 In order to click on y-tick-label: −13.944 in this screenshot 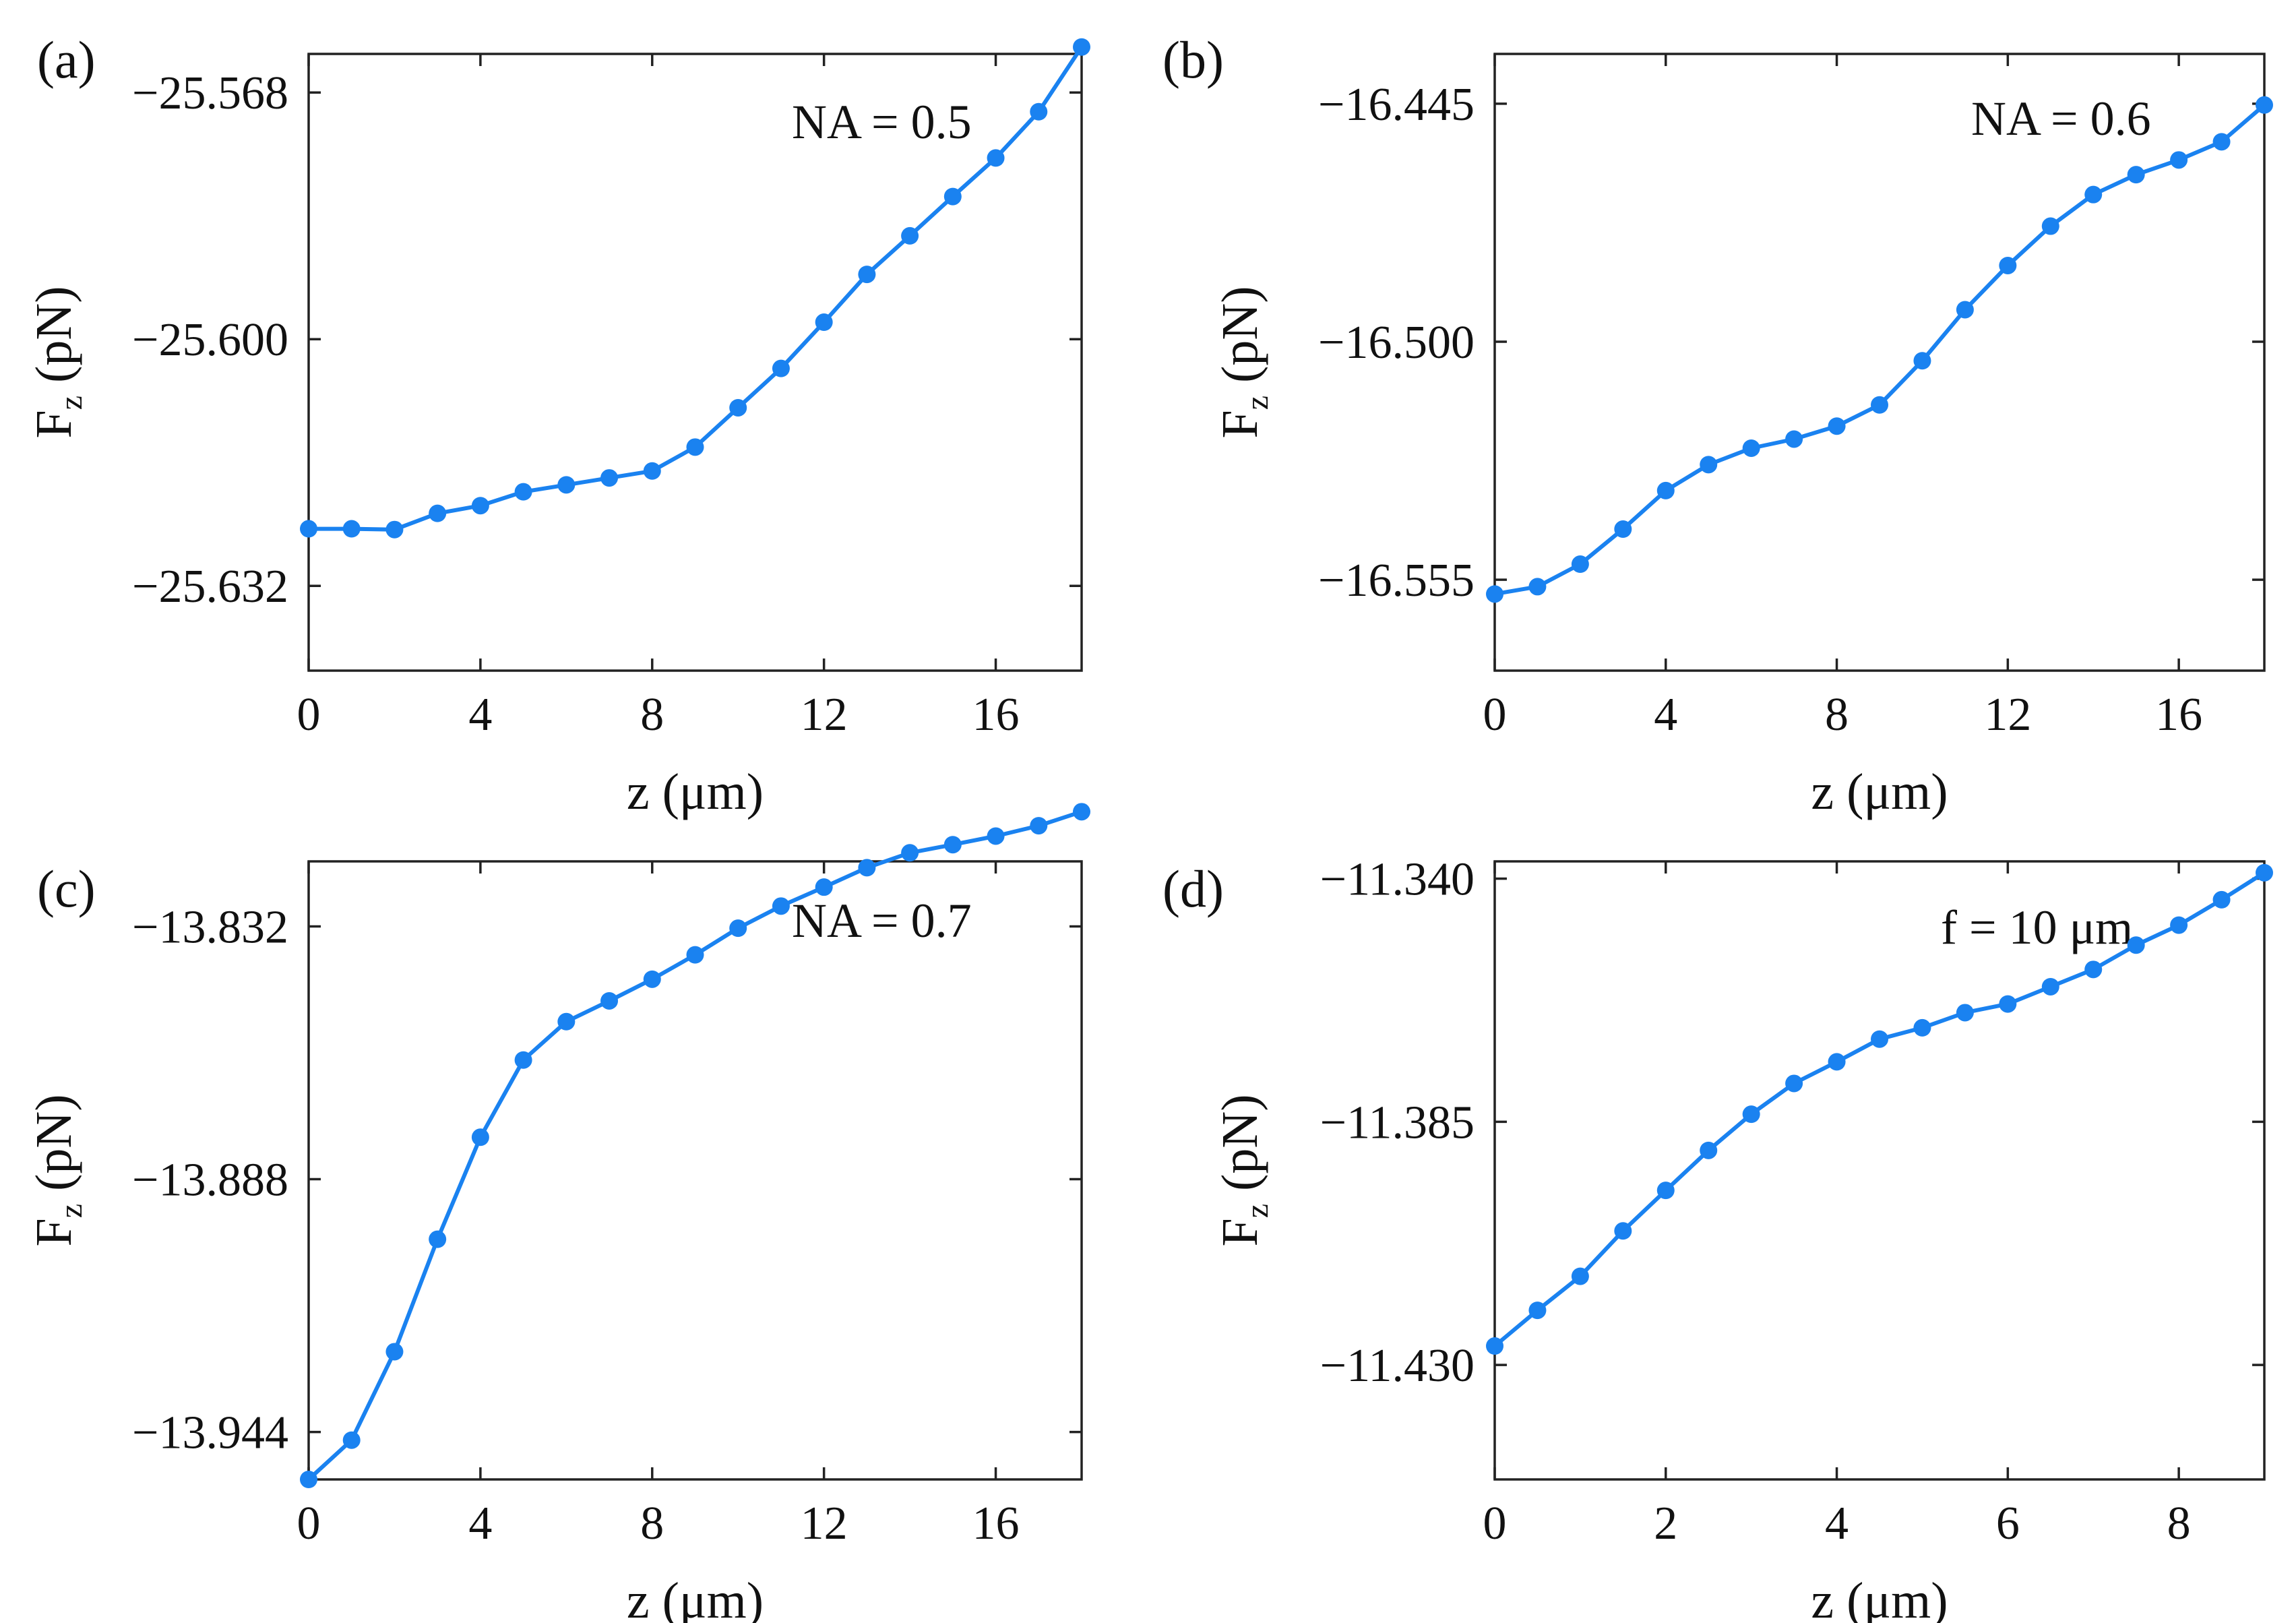, I will do `click(210, 1433)`.